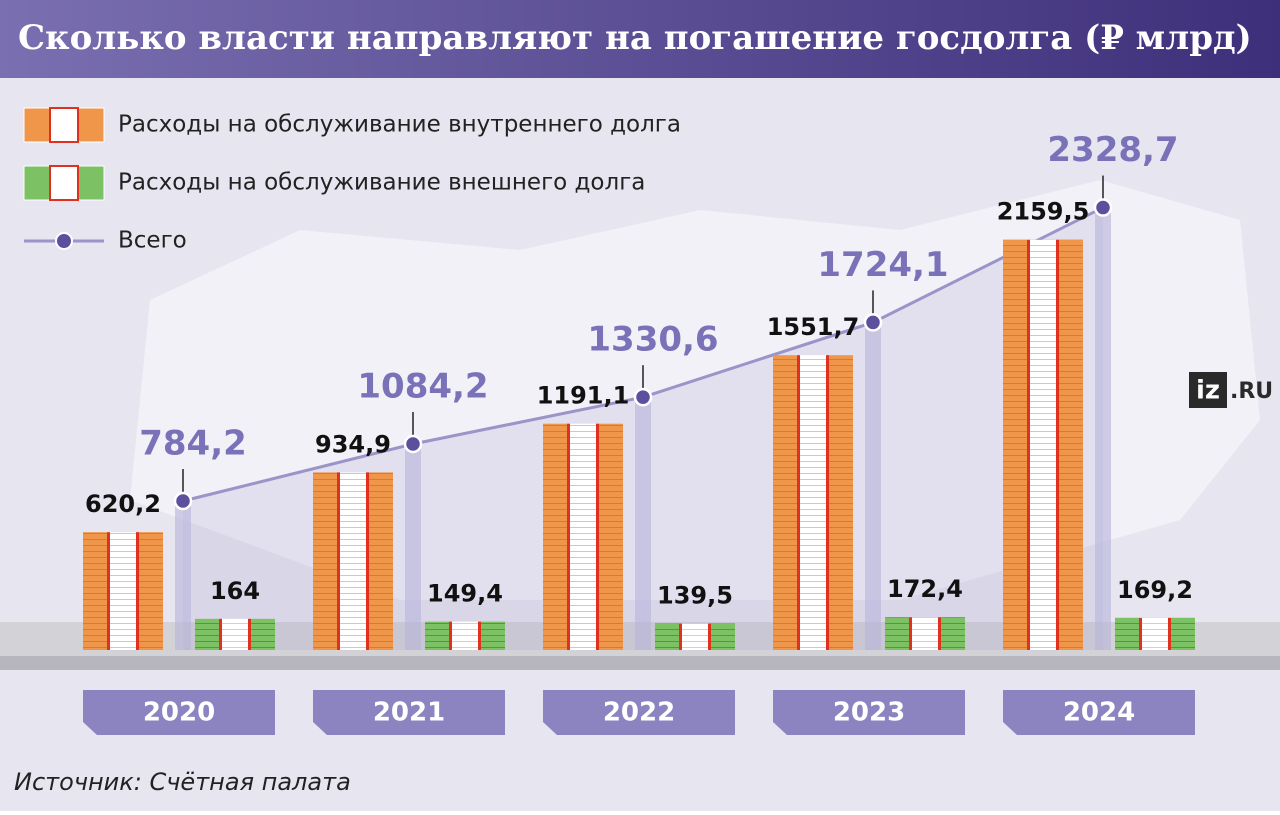 The image size is (1280, 815). I want to click on source: Источник: Счётная палата, so click(182, 782).